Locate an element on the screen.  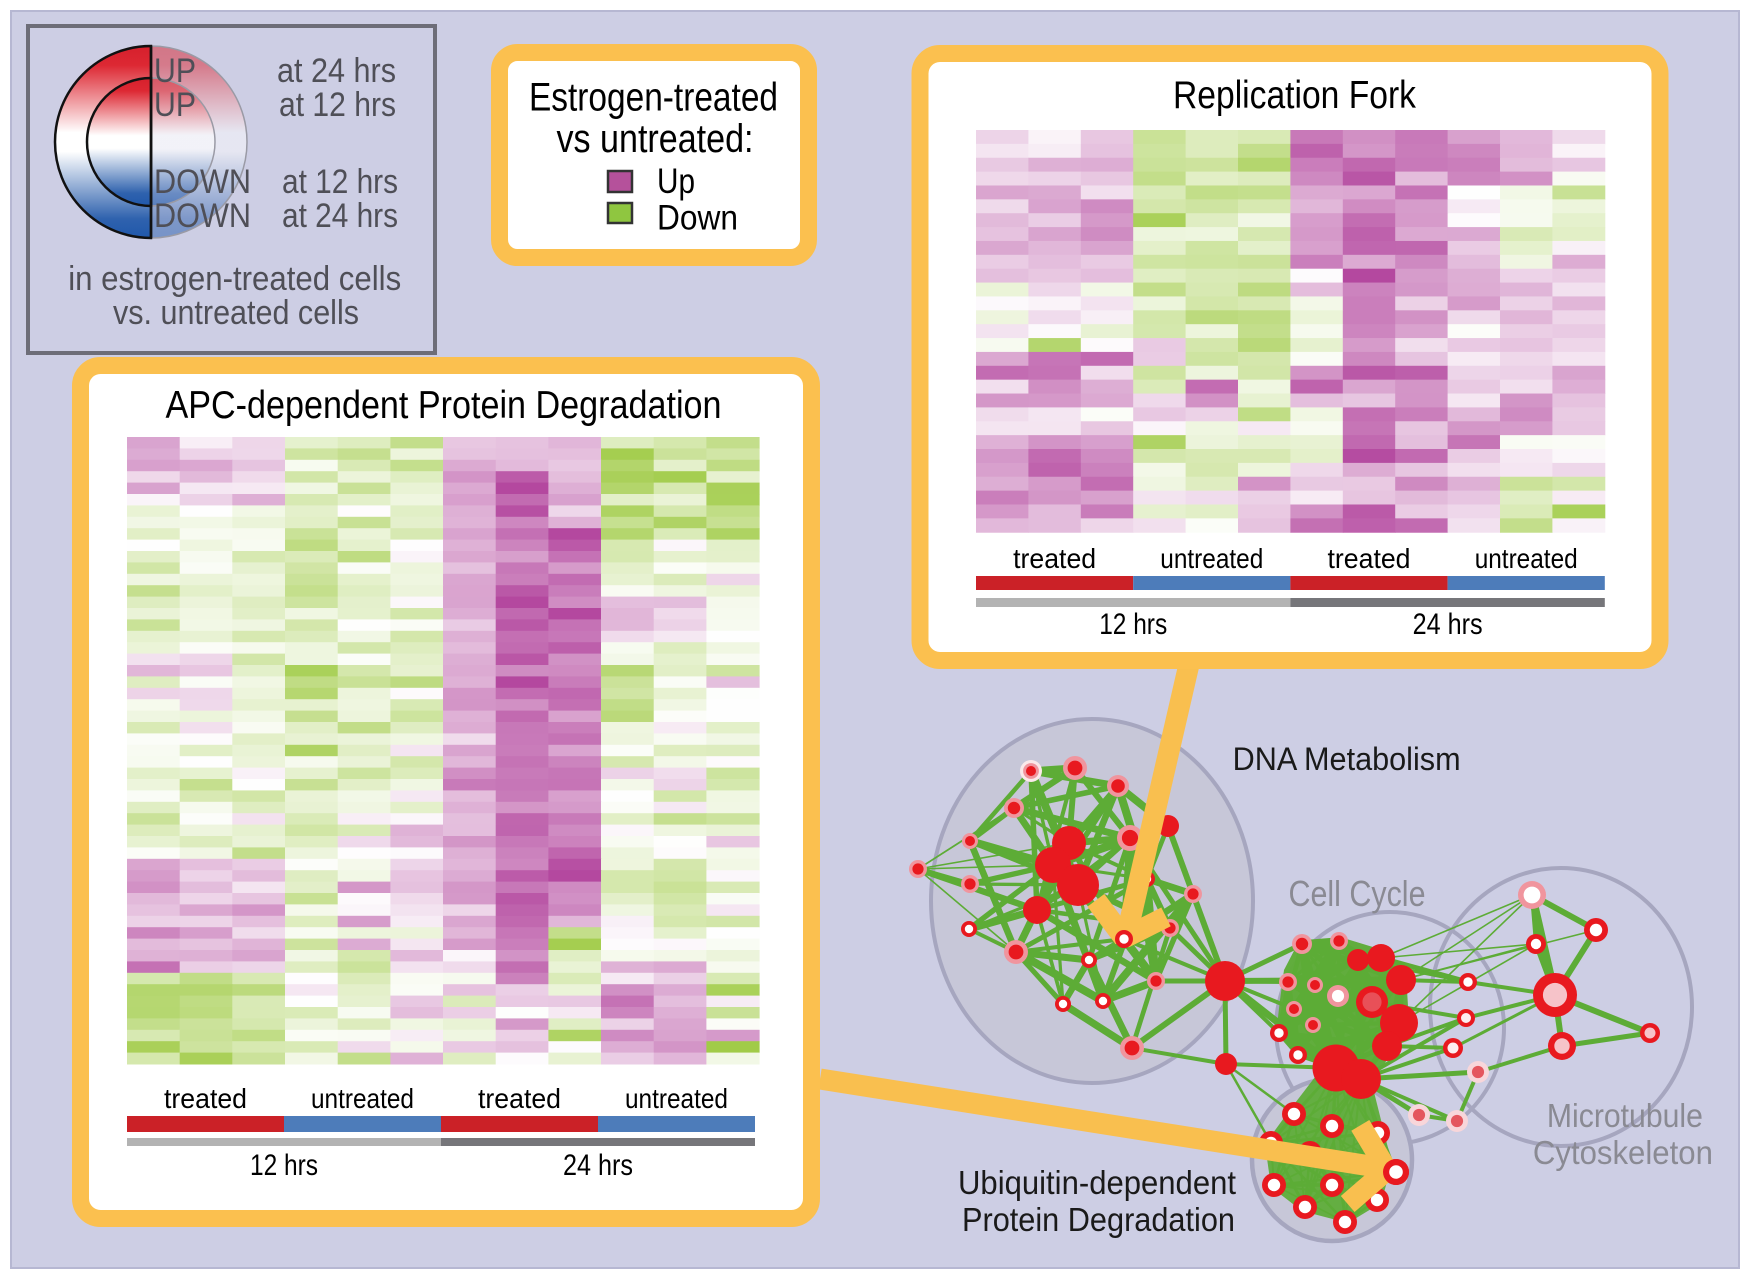
svg-text: Down is located at coordinates (697, 218).